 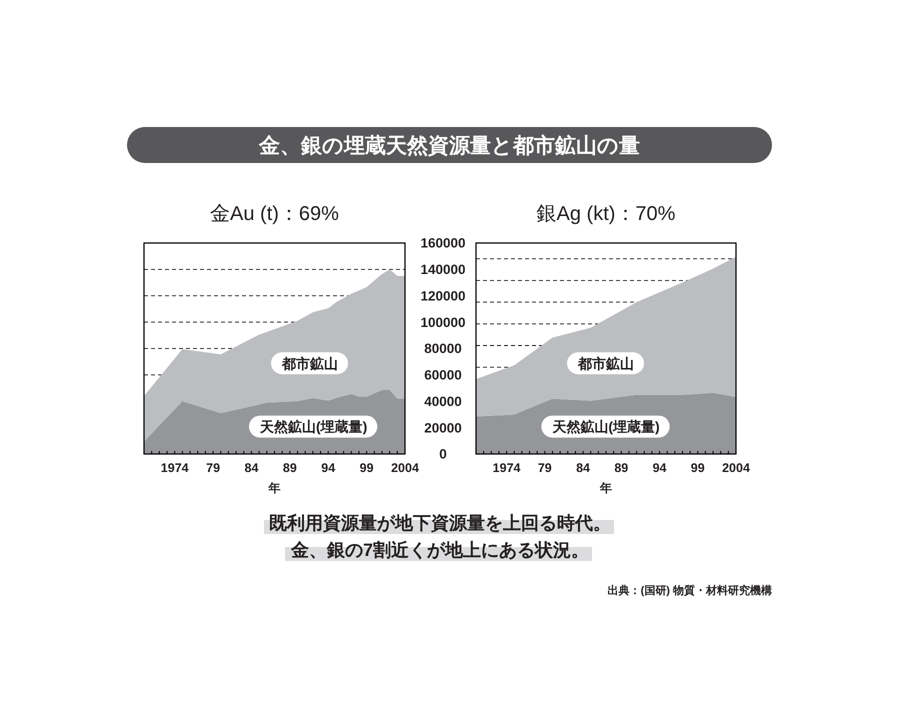 What do you see at coordinates (440, 523) in the screenshot?
I see `text: 既利用資源量が地下資源量を上回る時代。` at bounding box center [440, 523].